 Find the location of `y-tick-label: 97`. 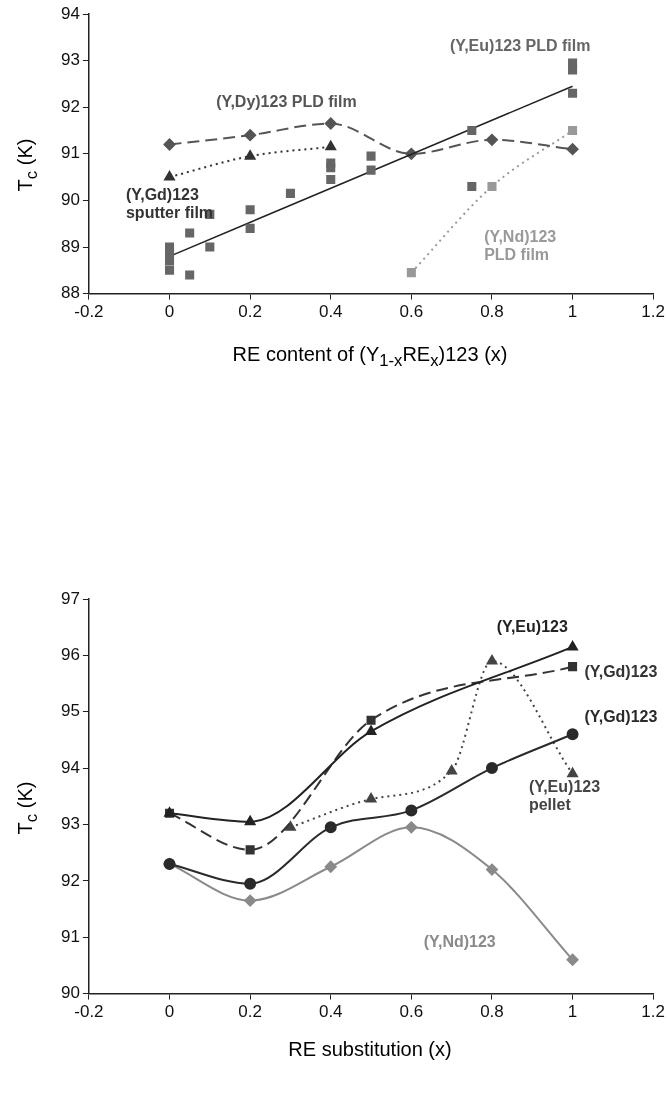

y-tick-label: 97 is located at coordinates (70, 598).